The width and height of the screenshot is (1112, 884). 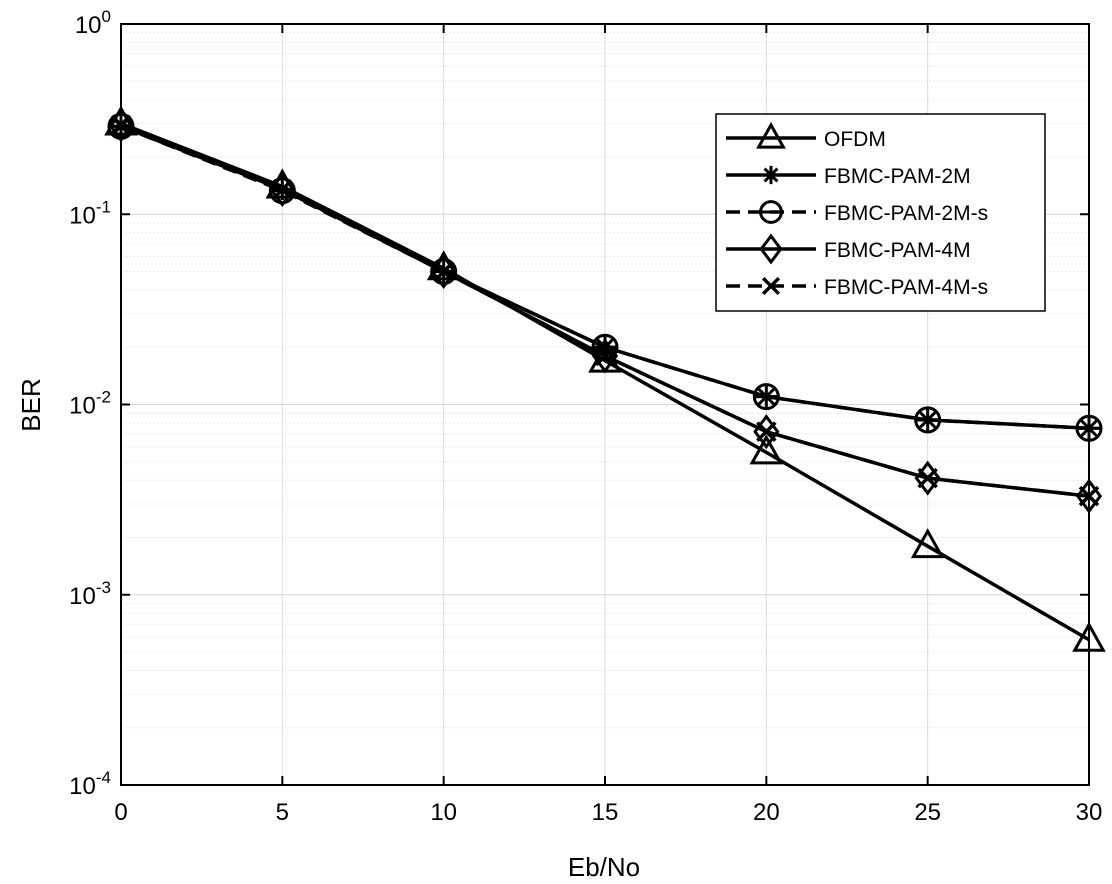 What do you see at coordinates (93, 23) in the screenshot?
I see `y-tick-label: 10⁰` at bounding box center [93, 23].